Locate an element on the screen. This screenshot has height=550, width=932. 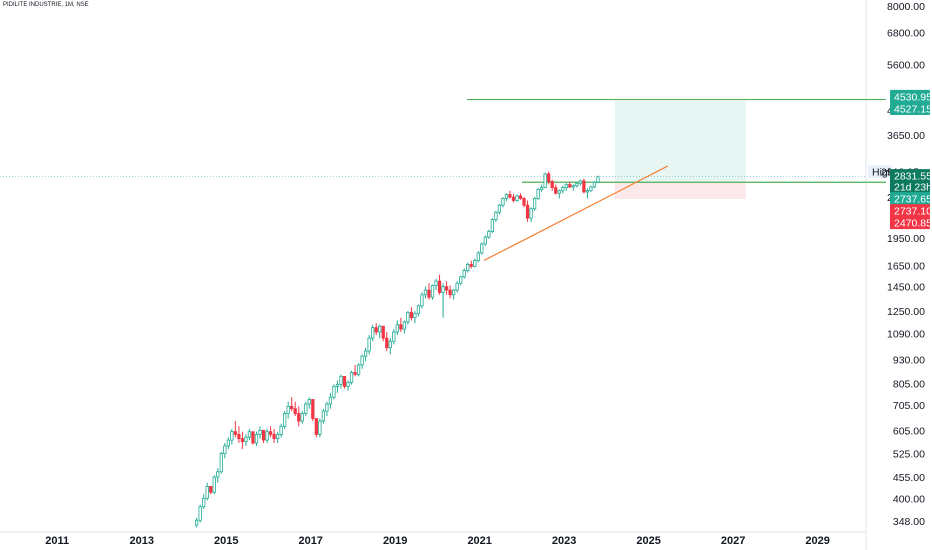
target-price-tag-bg is located at coordinates (910, 96).